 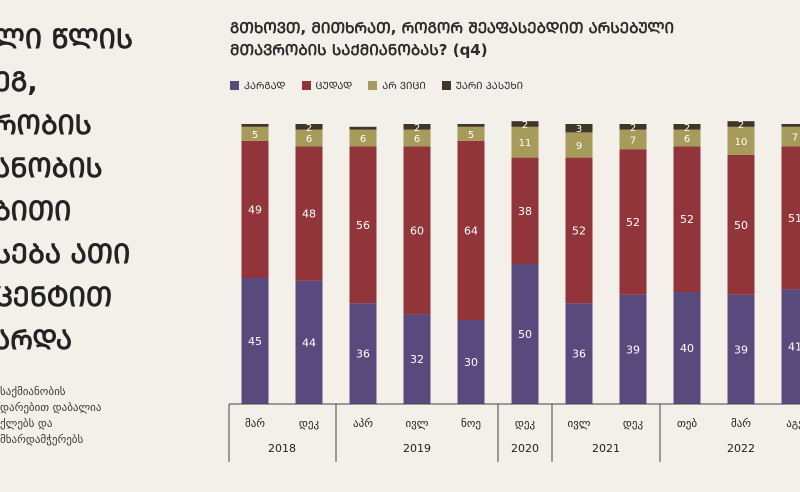 What do you see at coordinates (794, 218) in the screenshot?
I see `bar-value-label: 51` at bounding box center [794, 218].